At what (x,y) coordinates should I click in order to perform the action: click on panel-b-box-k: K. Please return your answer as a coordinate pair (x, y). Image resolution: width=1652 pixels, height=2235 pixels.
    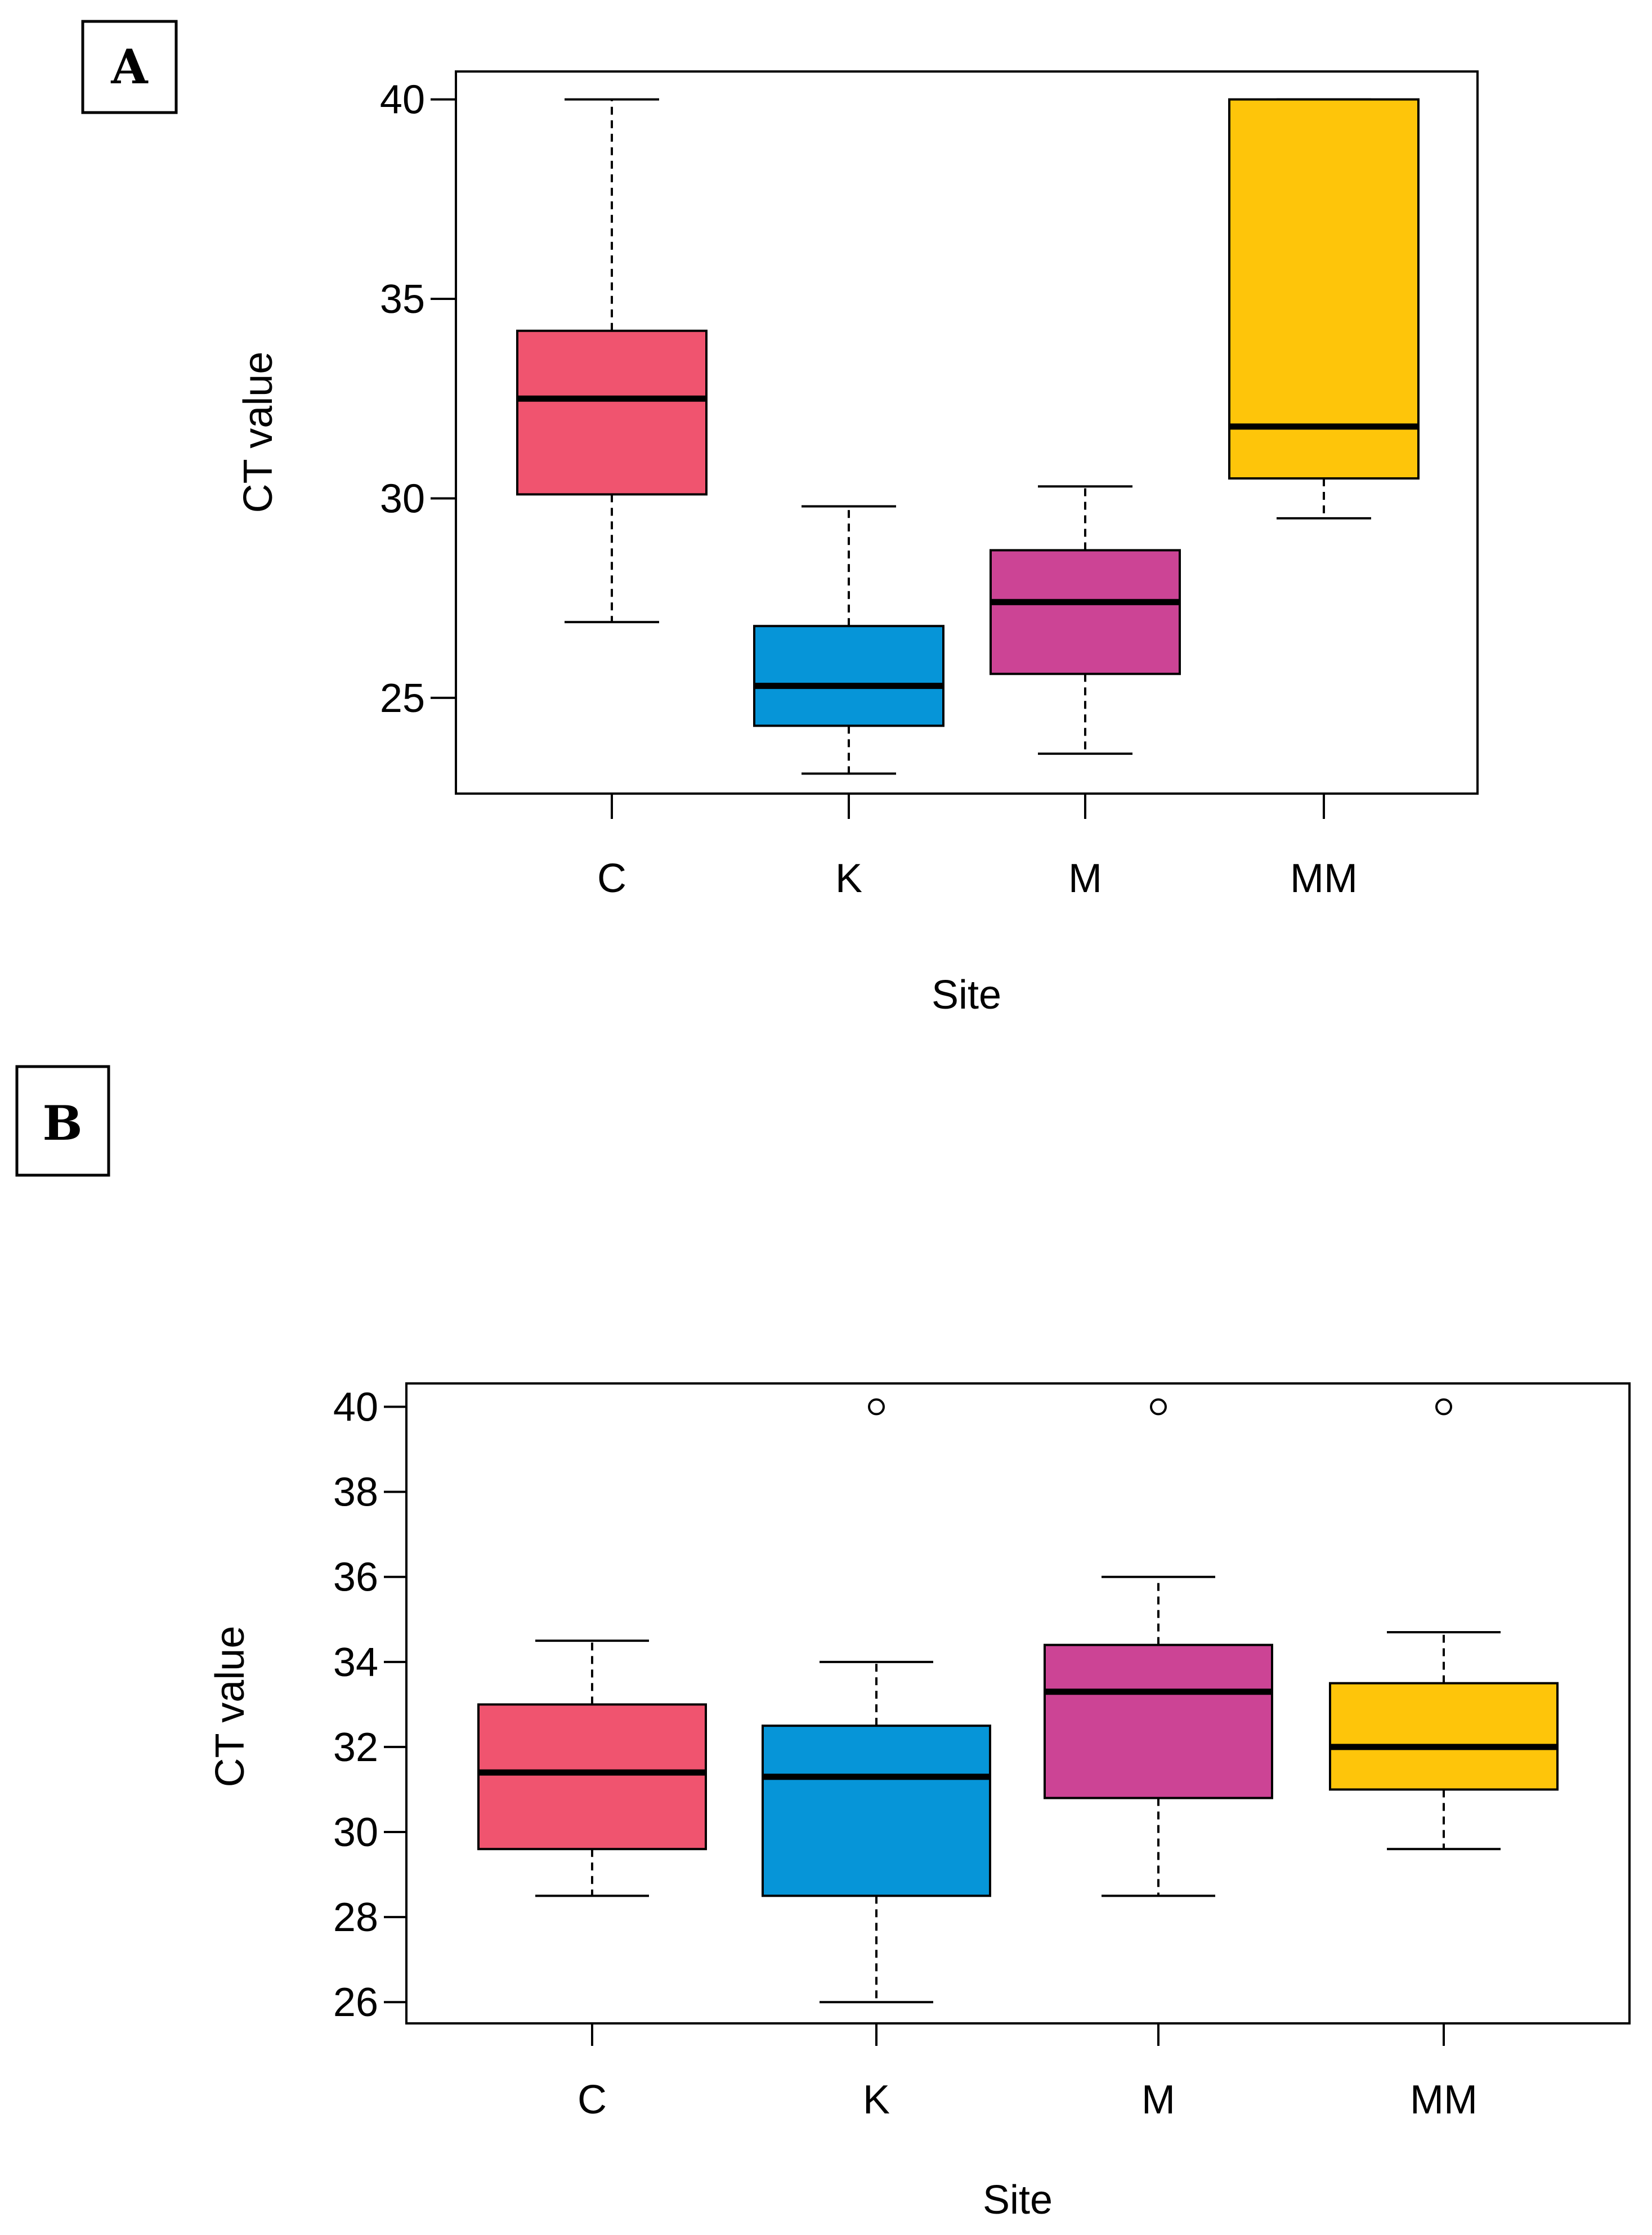
    Looking at the image, I should click on (877, 1760).